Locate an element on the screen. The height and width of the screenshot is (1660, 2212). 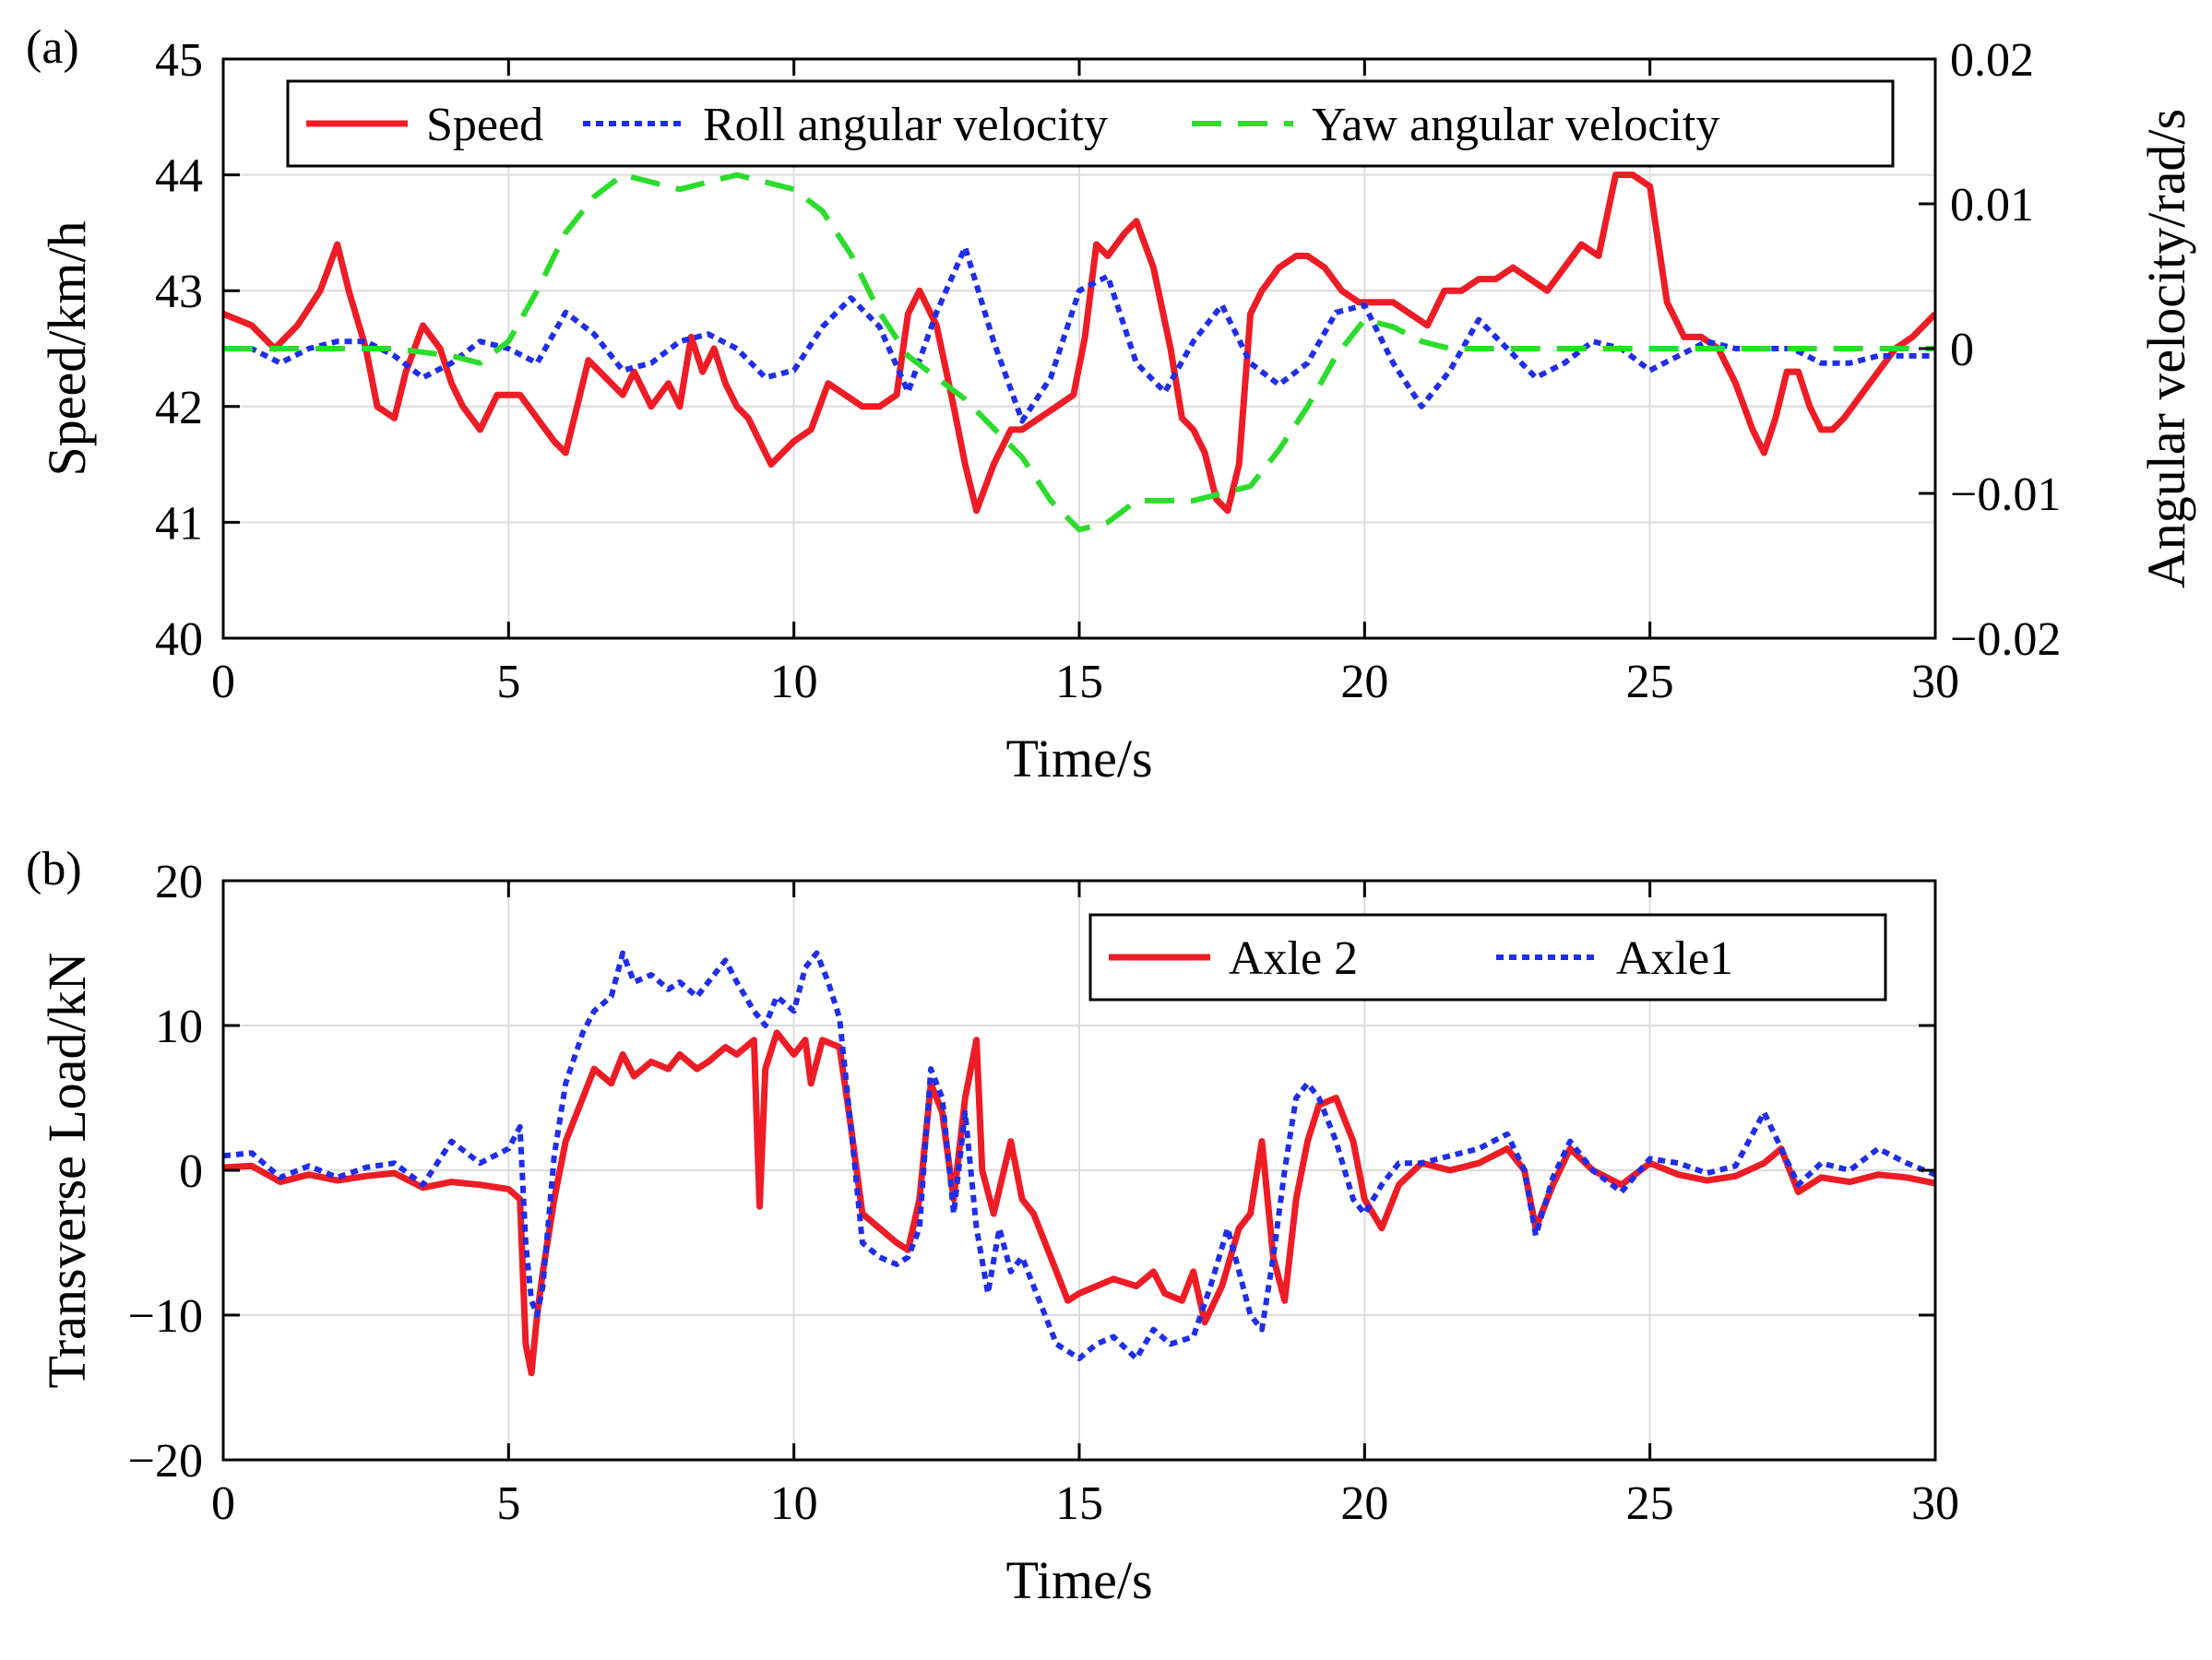
y-tick-label: −20 is located at coordinates (165, 1461).